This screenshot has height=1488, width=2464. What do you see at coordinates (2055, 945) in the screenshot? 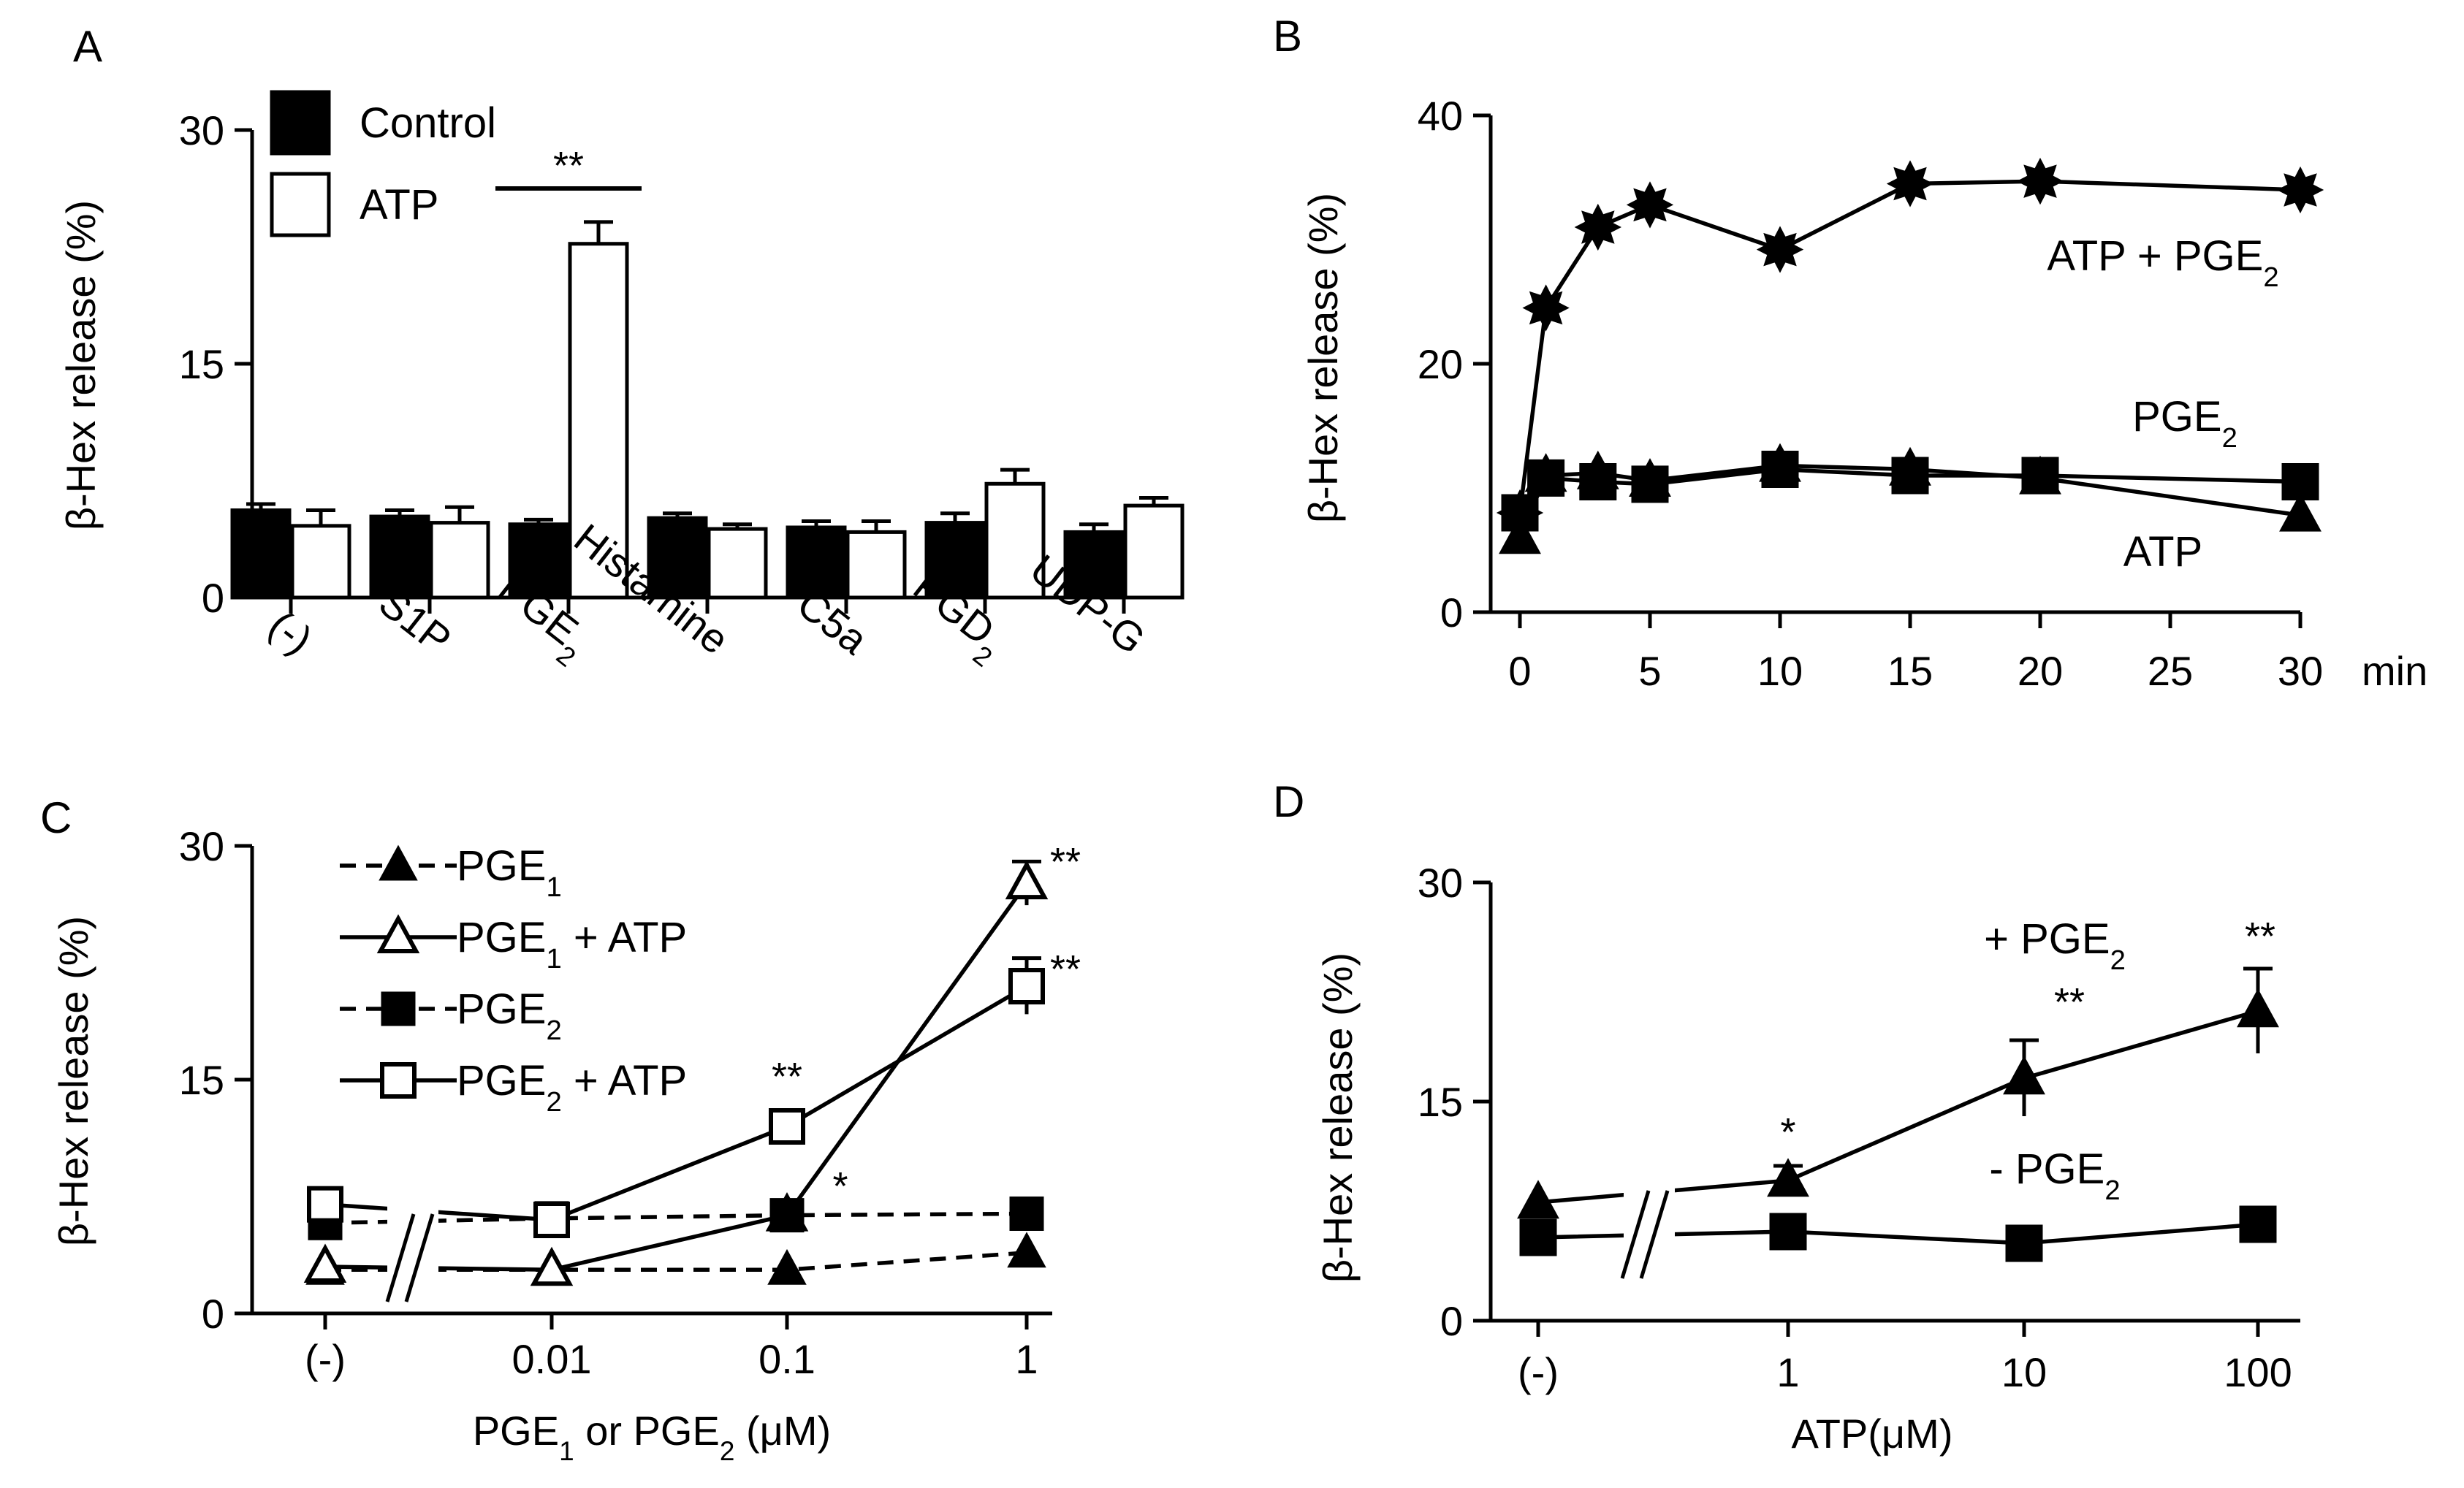
I see `series-label-plus-pge2: + PGE2` at bounding box center [2055, 945].